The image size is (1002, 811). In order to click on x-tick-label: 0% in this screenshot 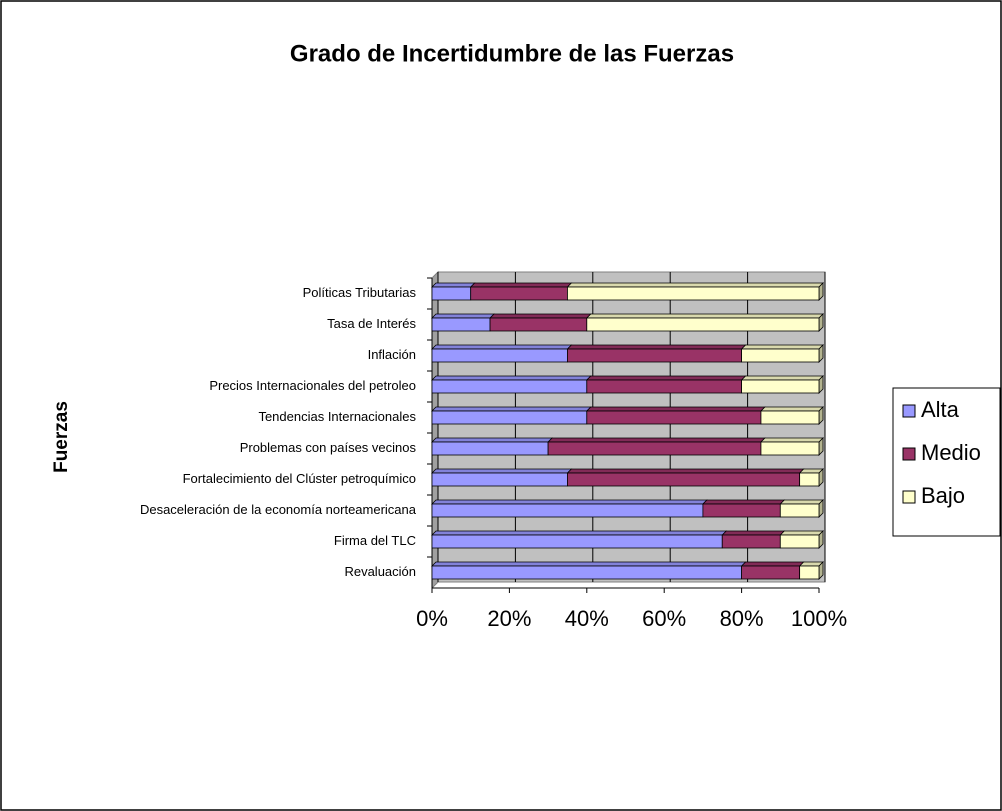, I will do `click(432, 618)`.